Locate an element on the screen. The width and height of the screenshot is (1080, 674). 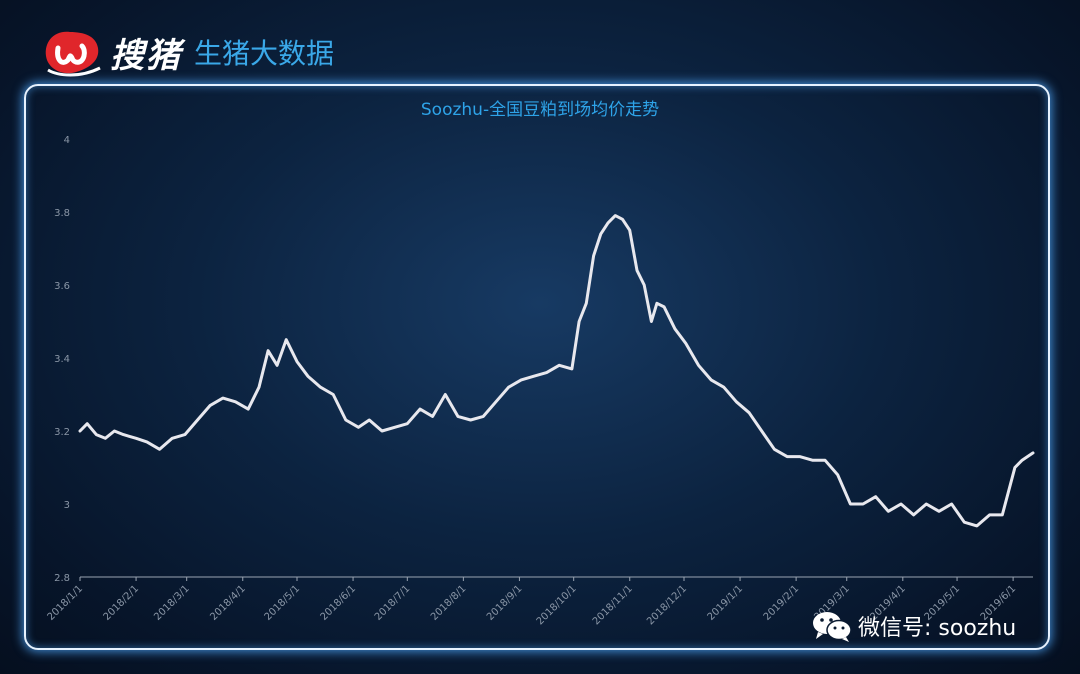
y-tick-label: 3.4 is located at coordinates (62, 359).